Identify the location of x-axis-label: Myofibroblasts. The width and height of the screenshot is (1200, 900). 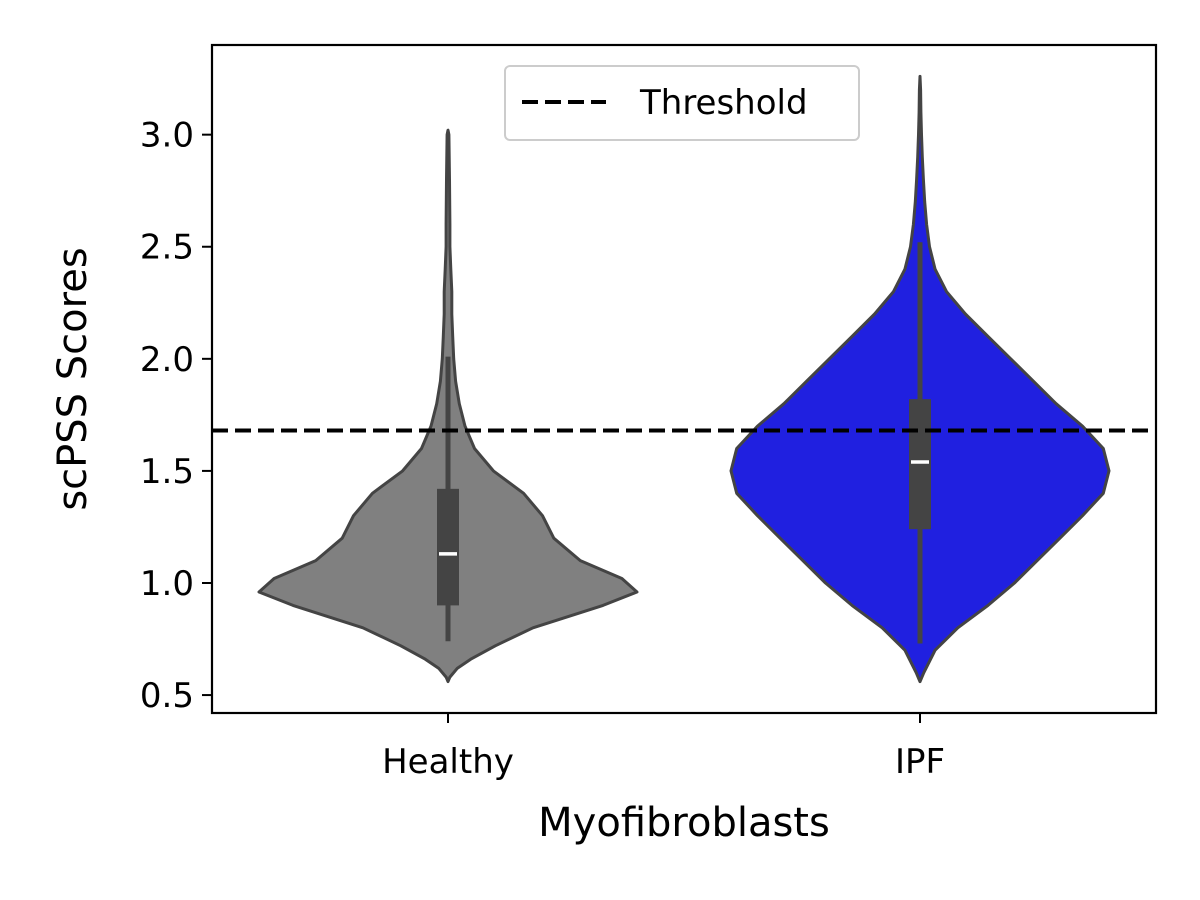
(684, 823).